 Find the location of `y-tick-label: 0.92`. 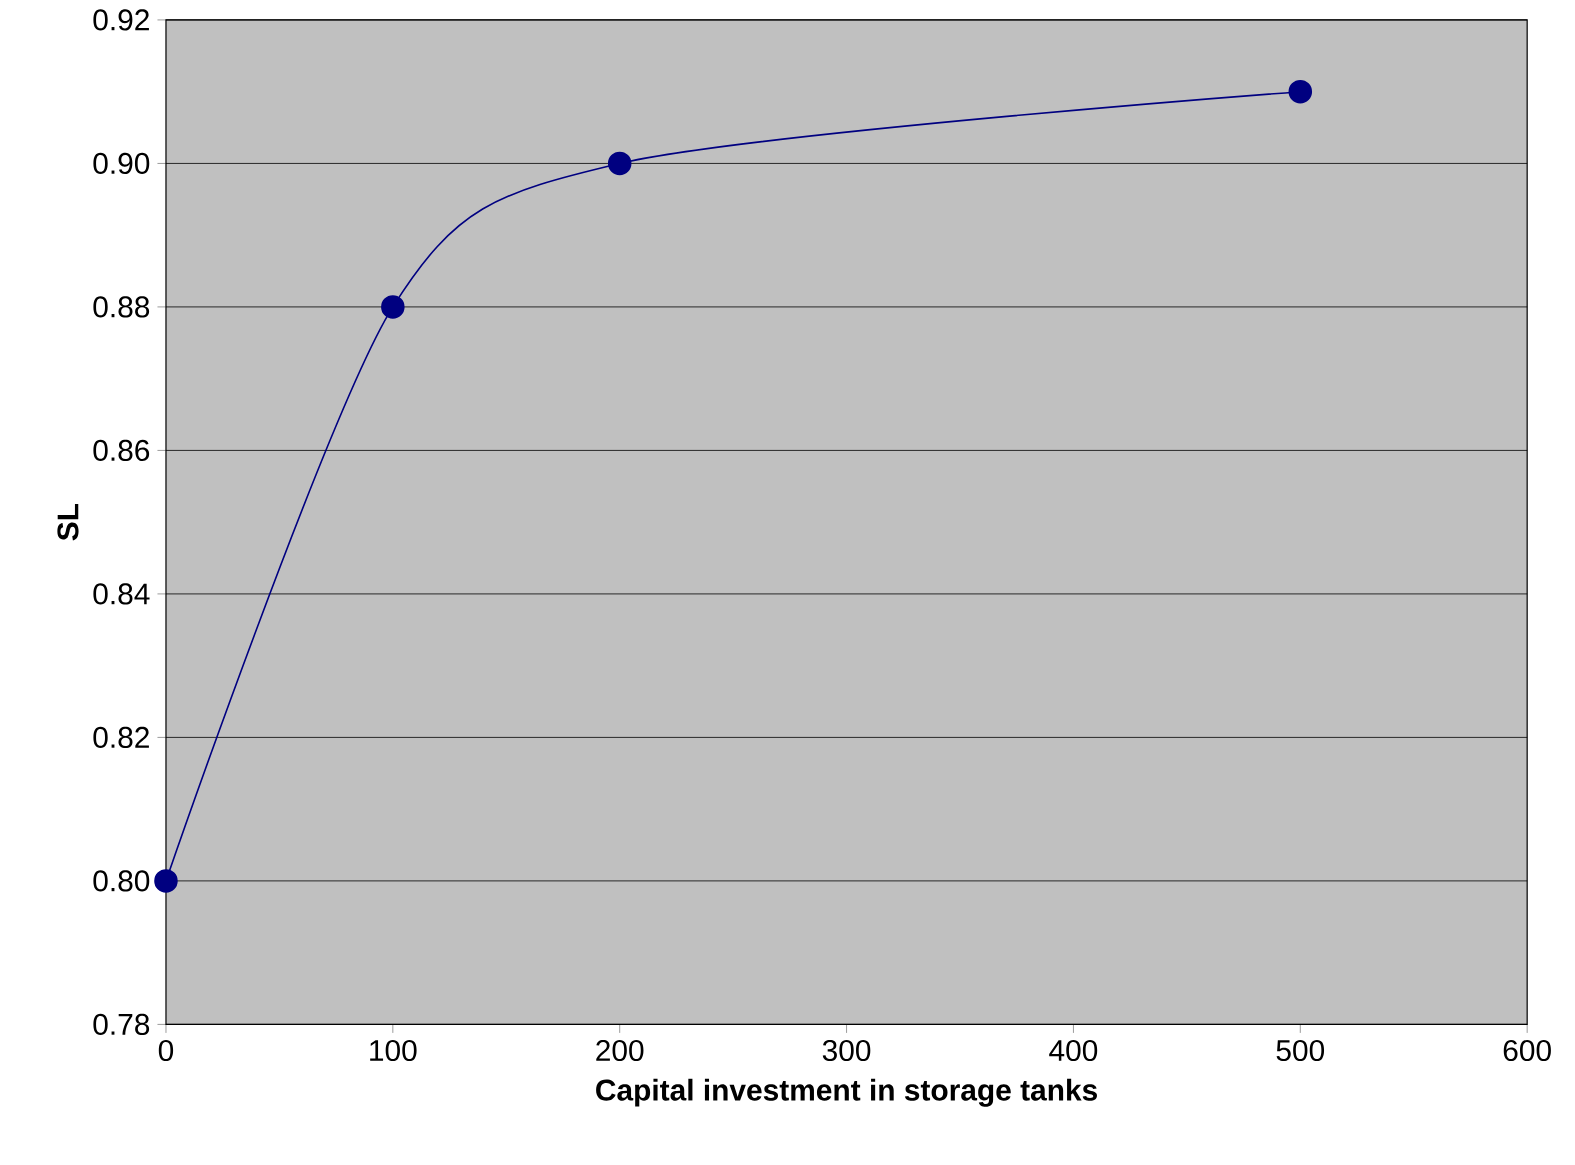

y-tick-label: 0.92 is located at coordinates (121, 20).